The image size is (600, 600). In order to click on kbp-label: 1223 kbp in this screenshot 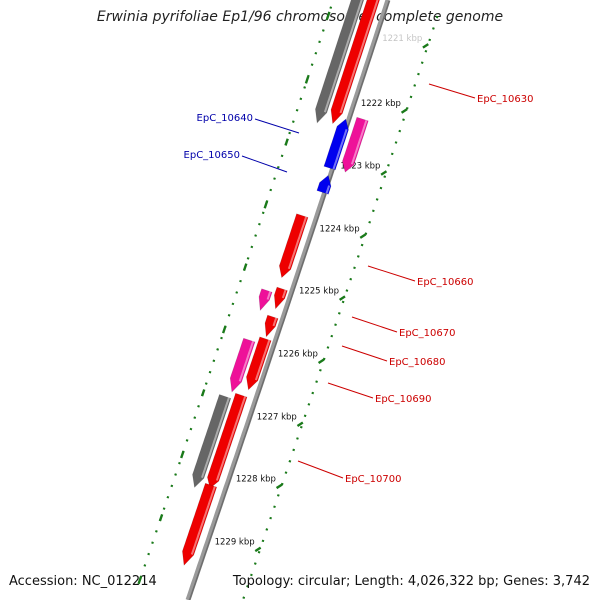, I will do `click(360, 166)`.